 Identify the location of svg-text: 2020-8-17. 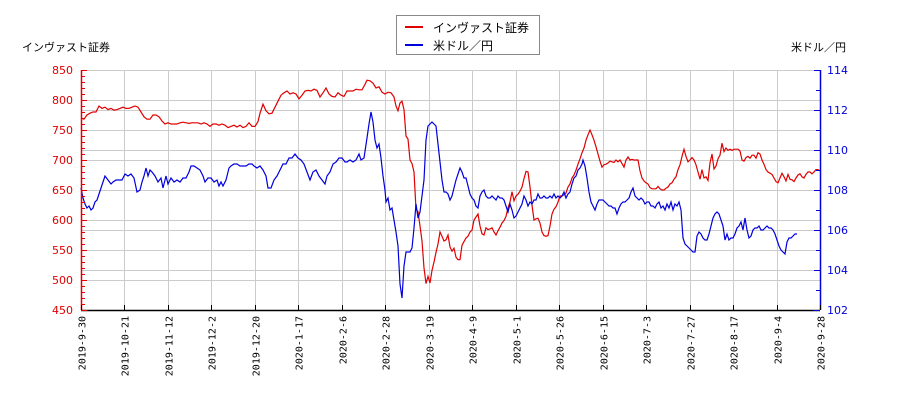
(735, 343).